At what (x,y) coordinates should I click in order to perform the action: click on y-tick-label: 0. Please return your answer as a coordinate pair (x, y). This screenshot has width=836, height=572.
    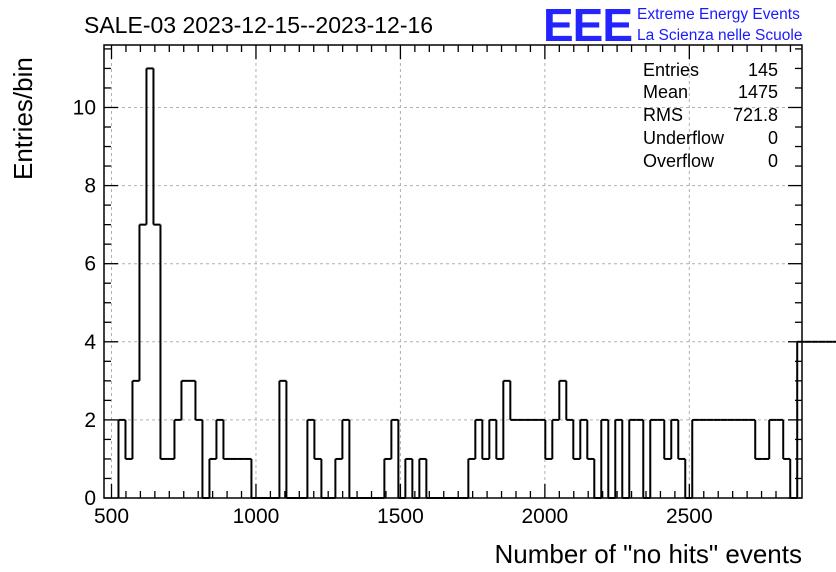
    Looking at the image, I should click on (90, 498).